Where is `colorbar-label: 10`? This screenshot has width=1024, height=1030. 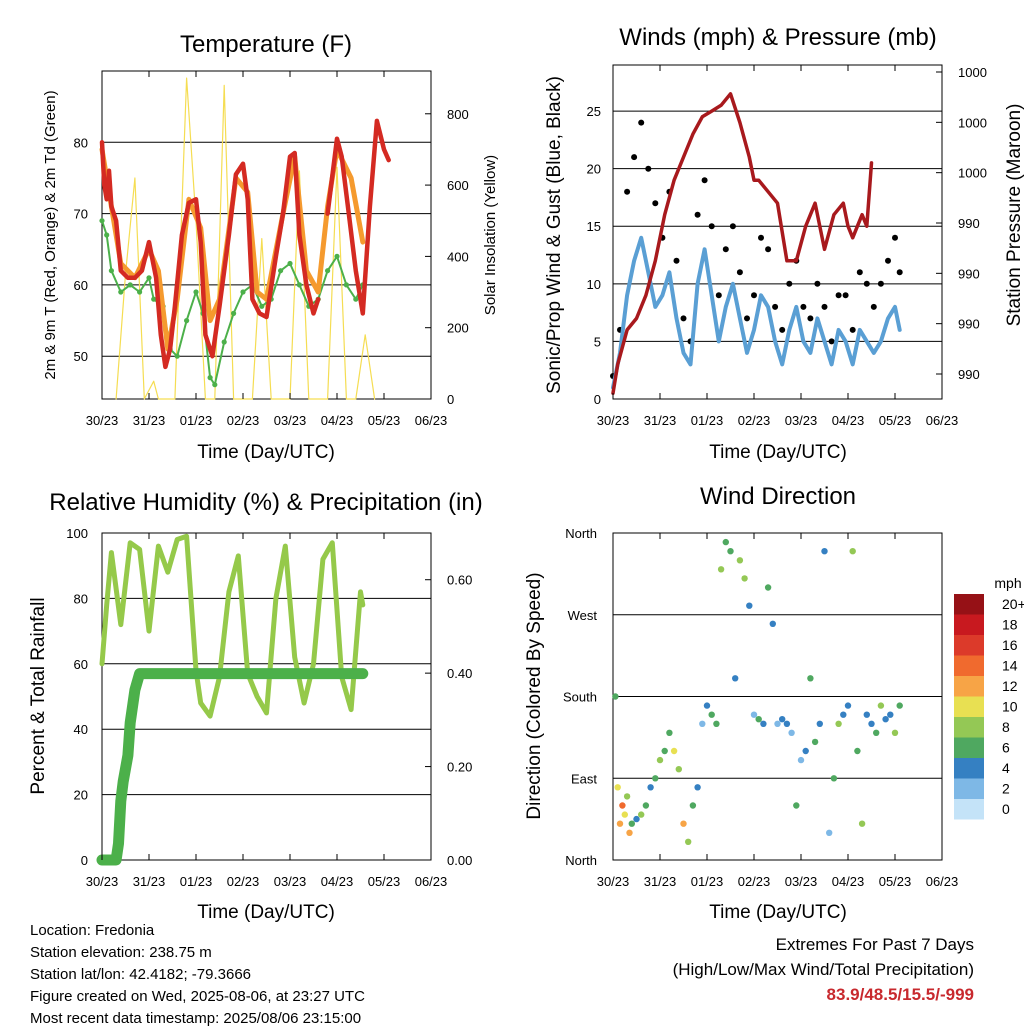
colorbar-label: 10 is located at coordinates (1010, 707).